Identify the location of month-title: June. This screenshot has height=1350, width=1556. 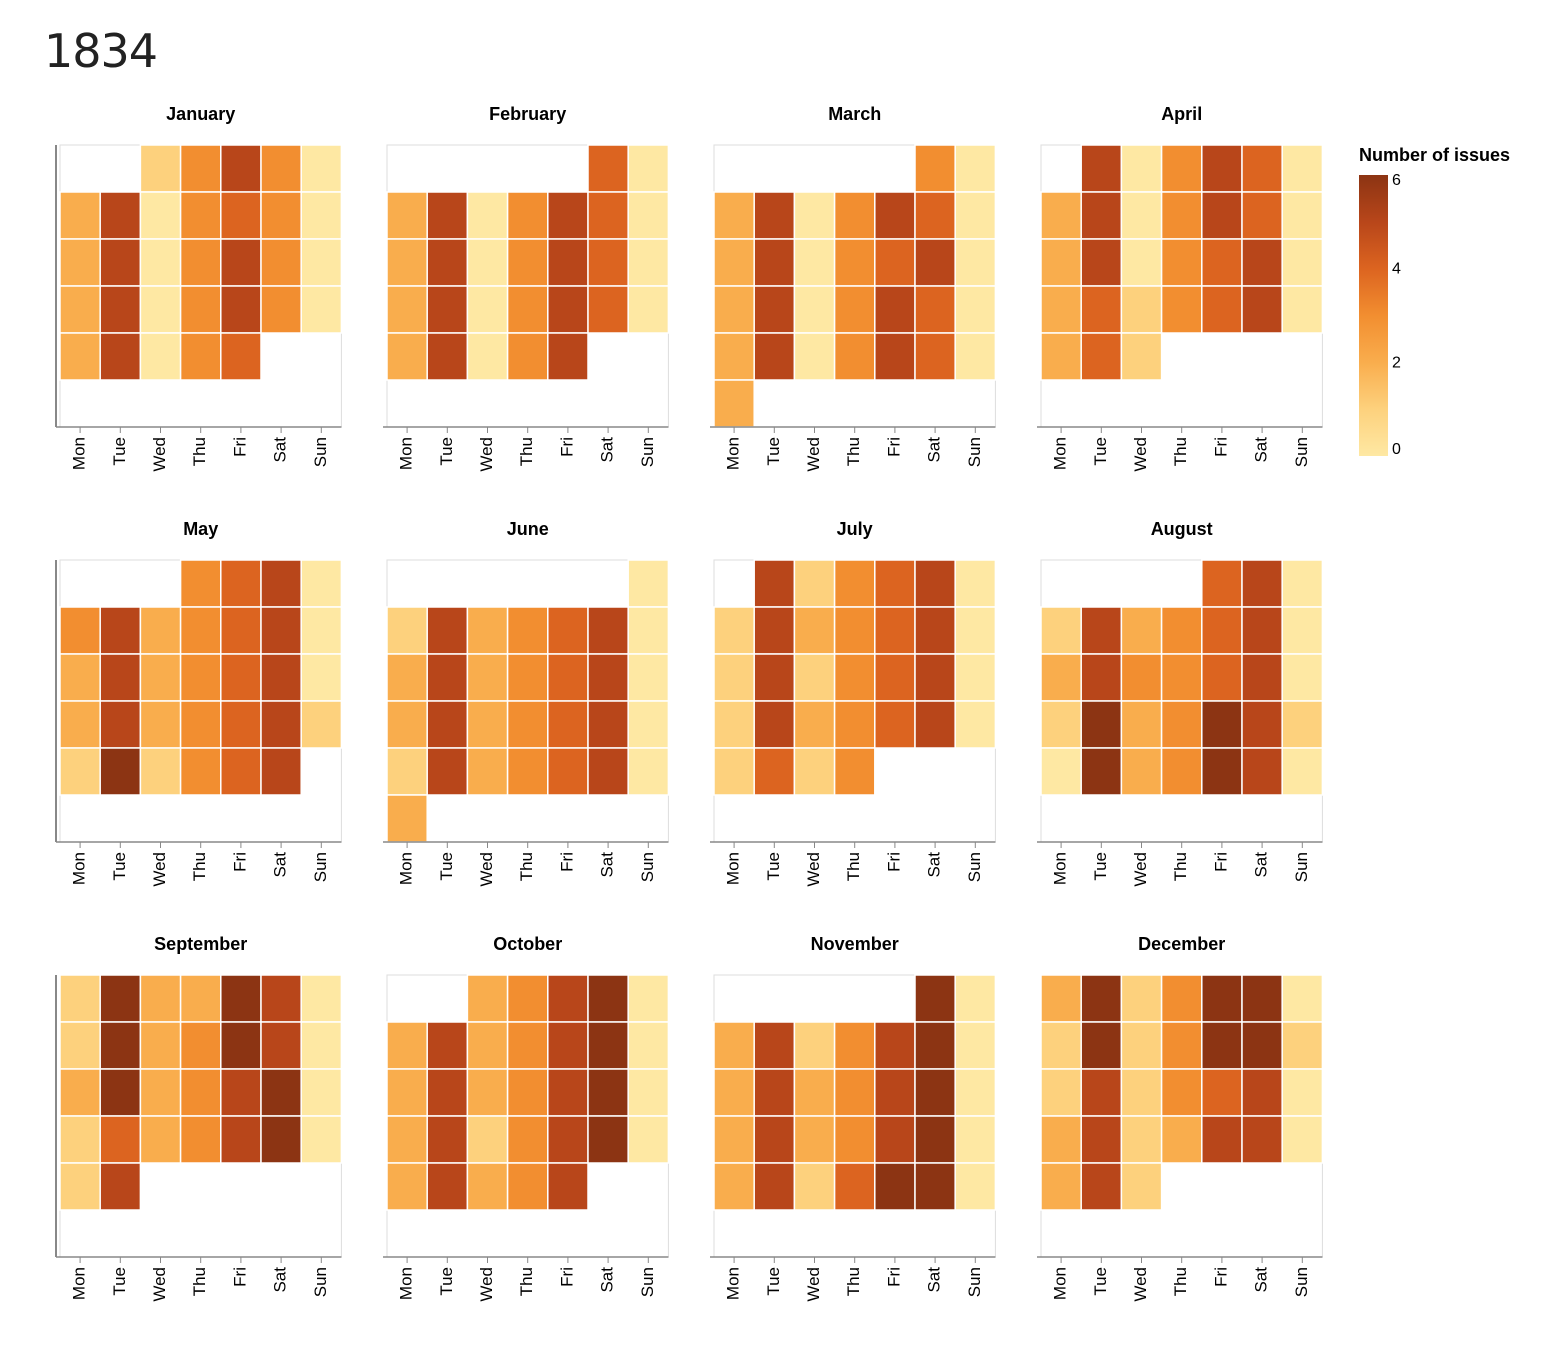
(528, 529).